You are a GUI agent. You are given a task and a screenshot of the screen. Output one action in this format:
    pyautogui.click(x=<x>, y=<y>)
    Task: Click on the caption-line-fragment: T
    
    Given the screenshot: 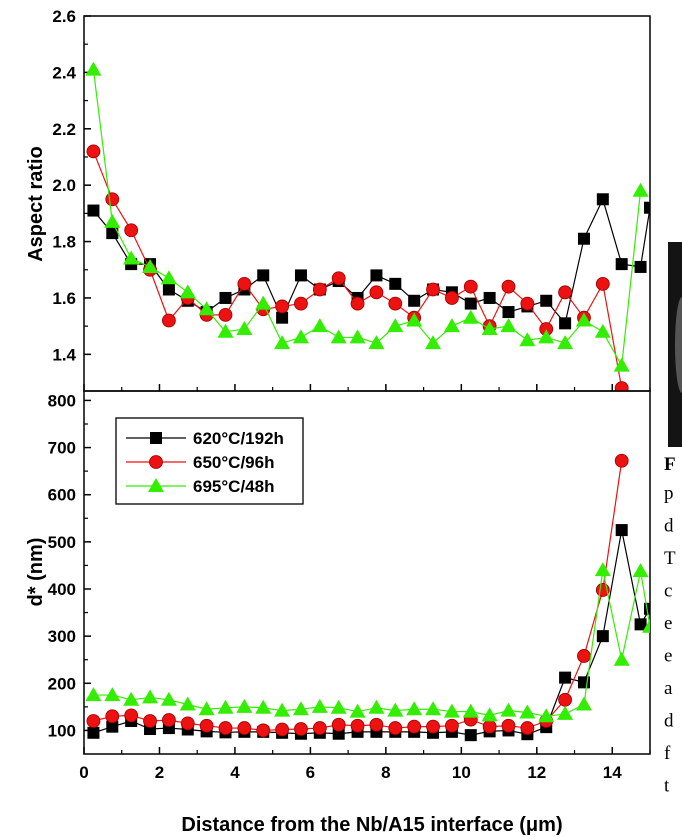 What is the action you would take?
    pyautogui.click(x=670, y=558)
    